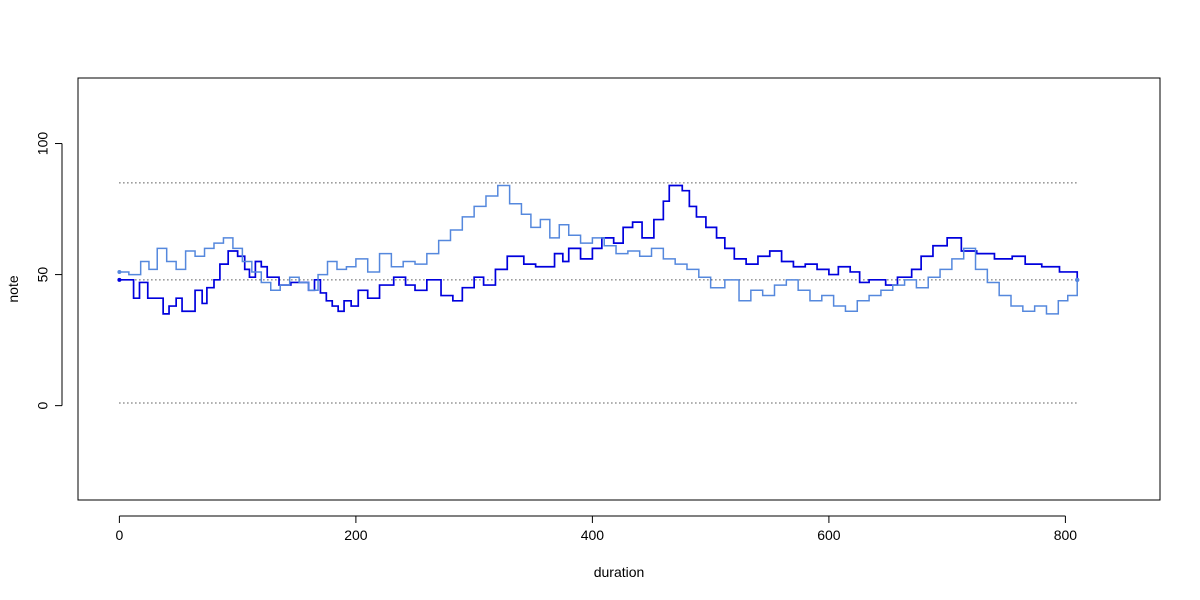 The image size is (1200, 600). What do you see at coordinates (1066, 535) in the screenshot?
I see `x-tick-label-4: 800` at bounding box center [1066, 535].